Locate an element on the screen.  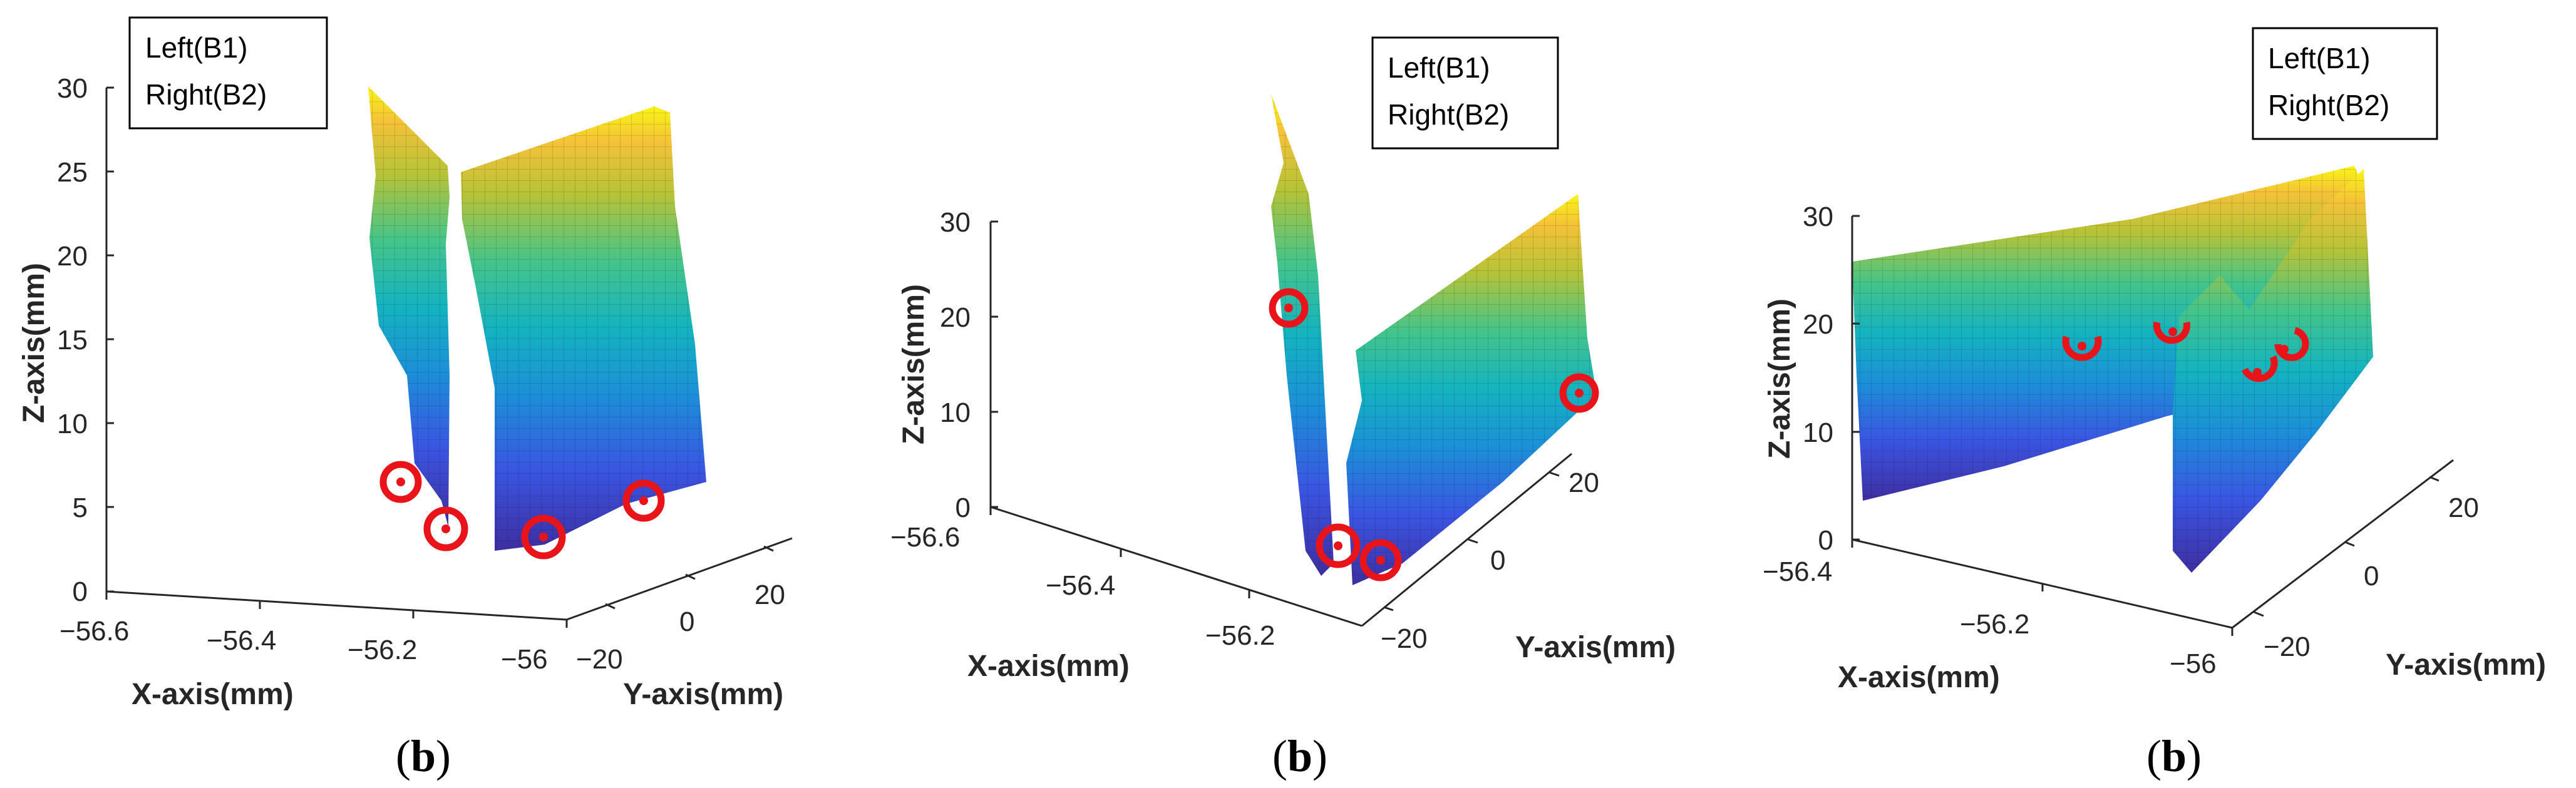
z-tick: 25 is located at coordinates (73, 173).